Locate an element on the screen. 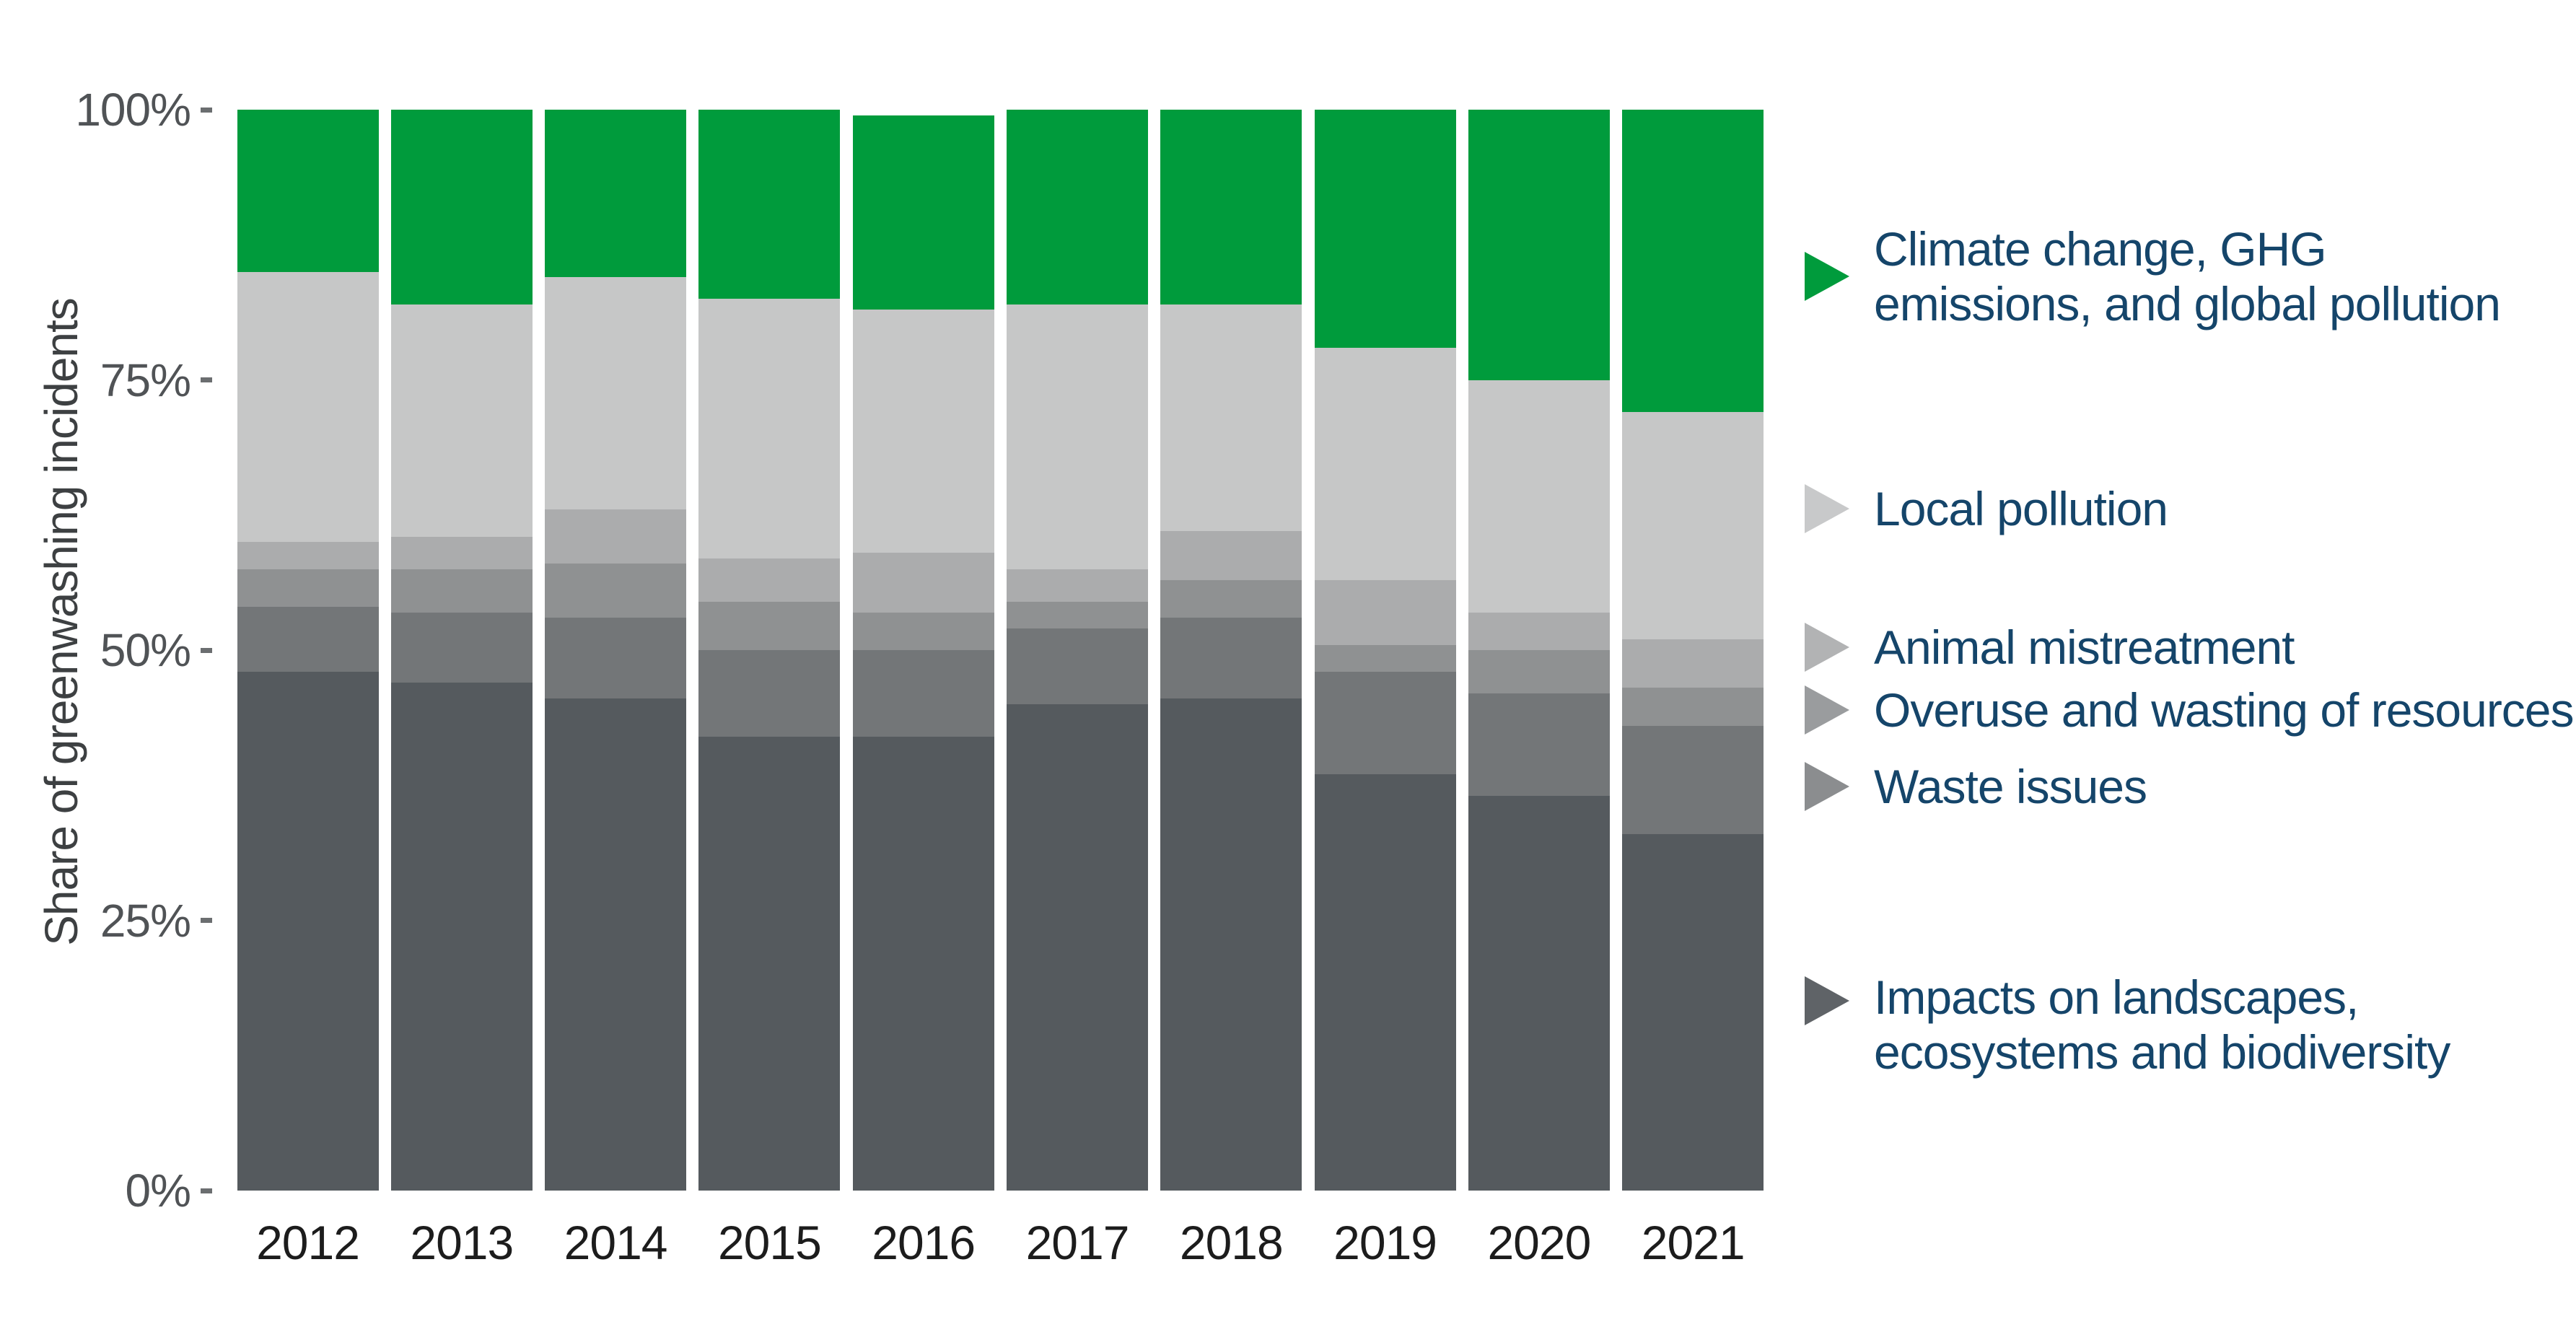  legend-label-line: Overuse and wasting of resources is located at coordinates (2224, 710).